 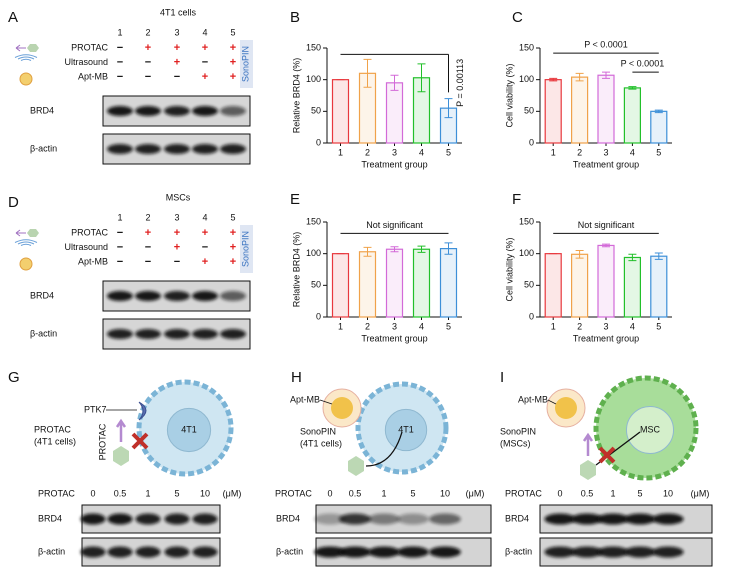 I want to click on icon-protac, so click(x=20, y=233).